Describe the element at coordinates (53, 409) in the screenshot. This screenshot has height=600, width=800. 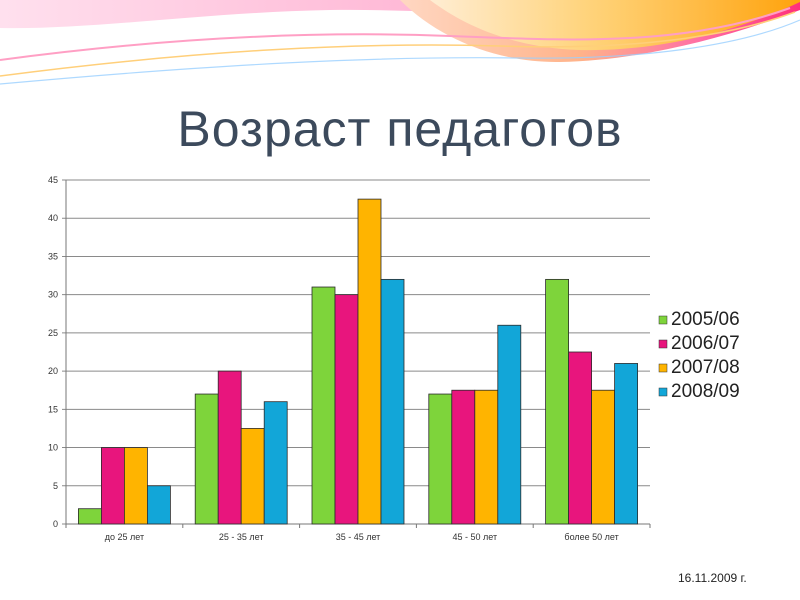
I see `y-tick-label: 15` at that location.